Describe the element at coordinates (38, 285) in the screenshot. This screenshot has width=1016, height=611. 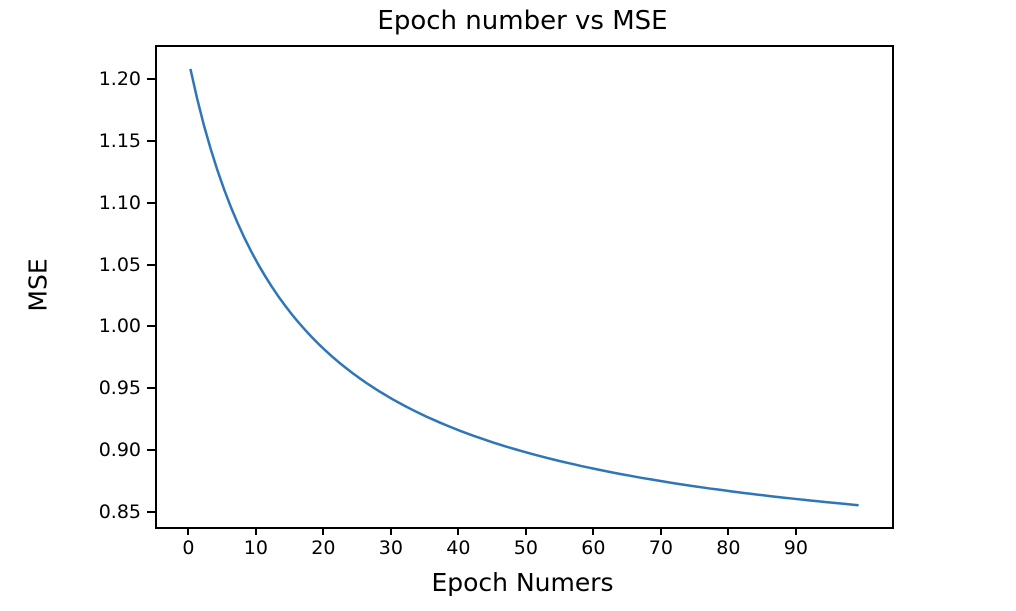
I see `y-axis-label: MSE` at that location.